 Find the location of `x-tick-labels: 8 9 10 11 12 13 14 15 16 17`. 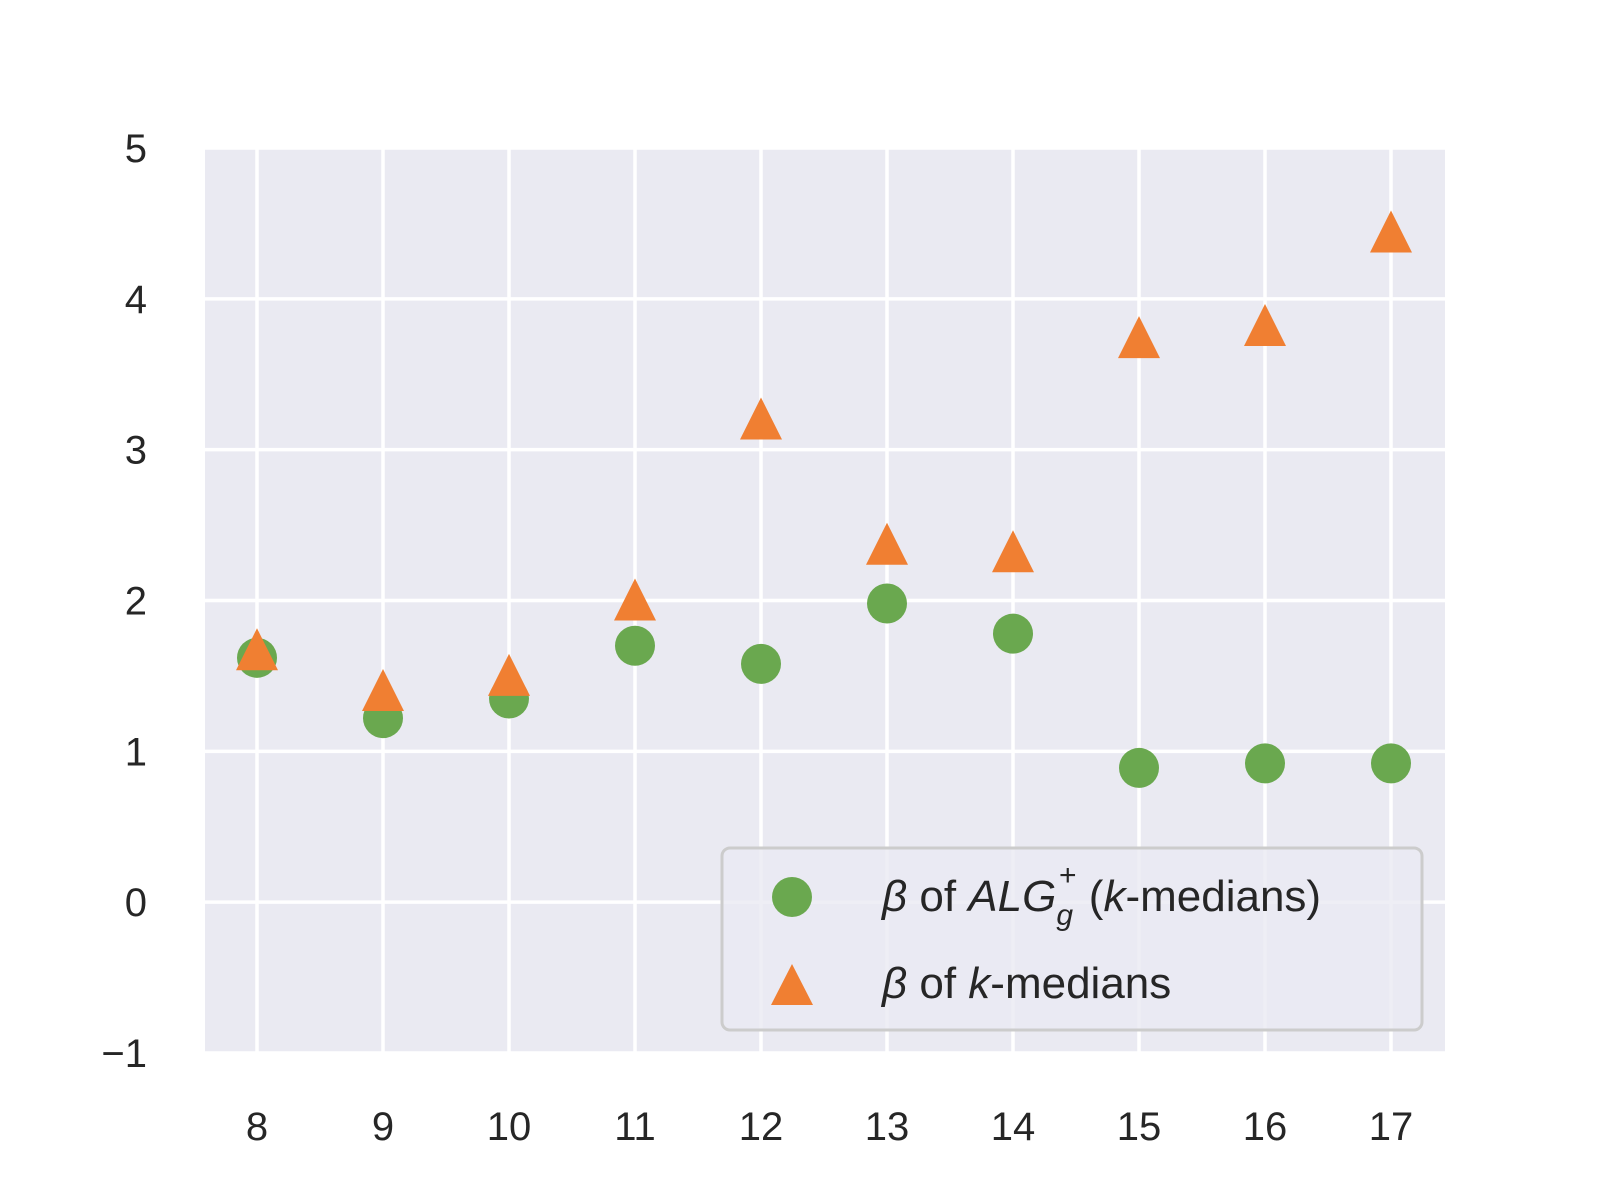

x-tick-labels: 8 9 10 11 12 13 14 15 16 17 is located at coordinates (829, 1127).